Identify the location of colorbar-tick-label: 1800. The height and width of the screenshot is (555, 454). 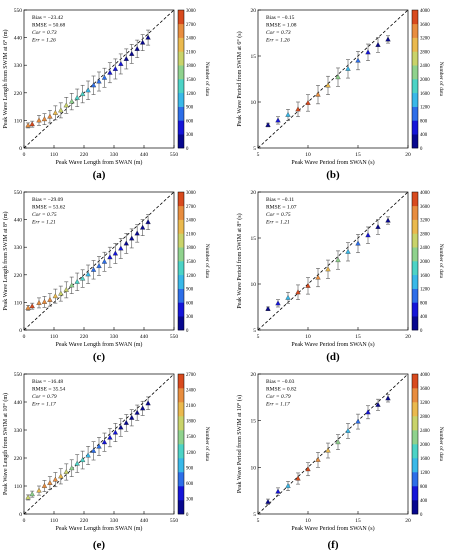
(191, 248).